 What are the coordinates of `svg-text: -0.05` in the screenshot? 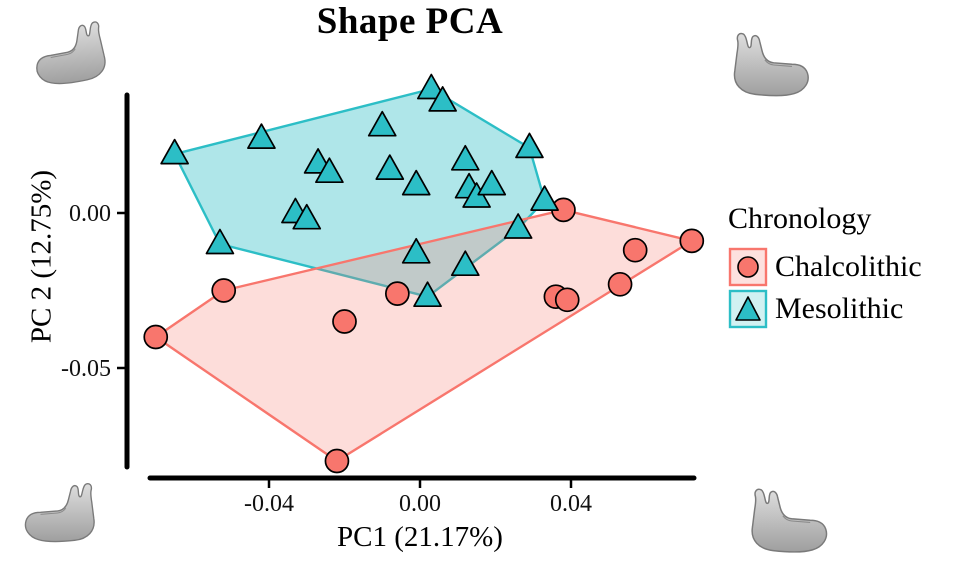 It's located at (86, 369).